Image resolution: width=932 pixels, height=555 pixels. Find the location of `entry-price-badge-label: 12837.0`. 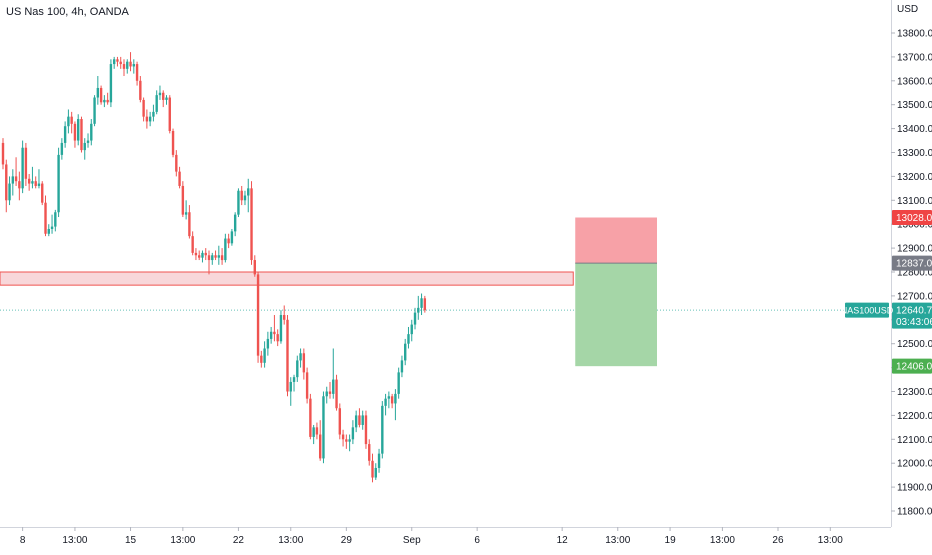

entry-price-badge-label: 12837.0 is located at coordinates (914, 264).